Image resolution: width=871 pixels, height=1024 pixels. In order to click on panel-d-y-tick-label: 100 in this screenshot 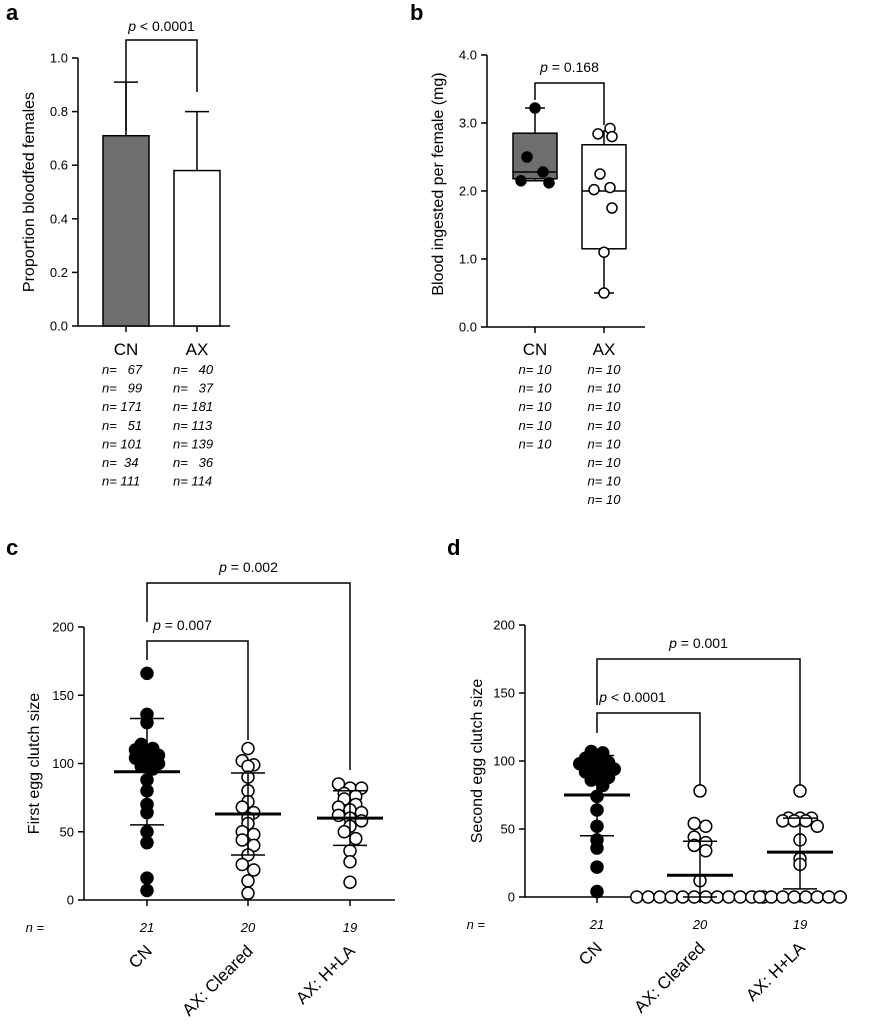, I will do `click(504, 761)`.